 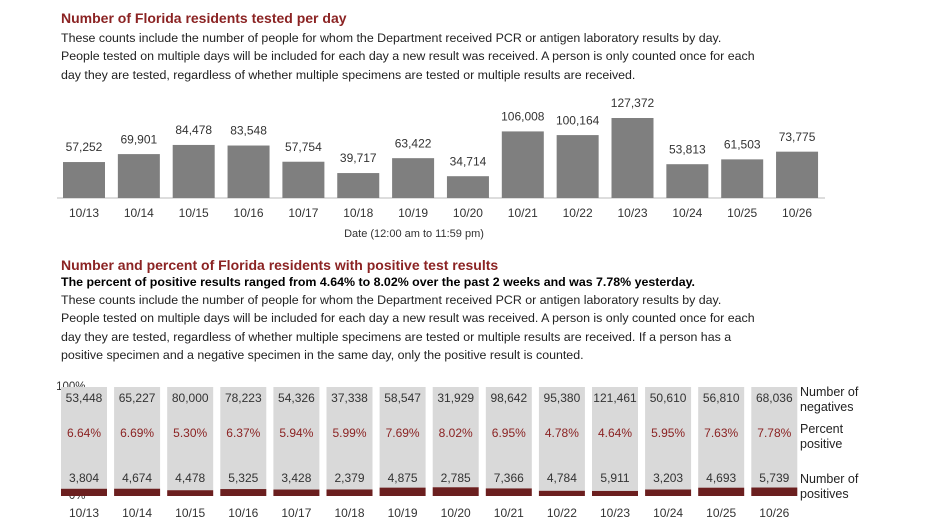 I want to click on data-label: 63,422, so click(x=413, y=143).